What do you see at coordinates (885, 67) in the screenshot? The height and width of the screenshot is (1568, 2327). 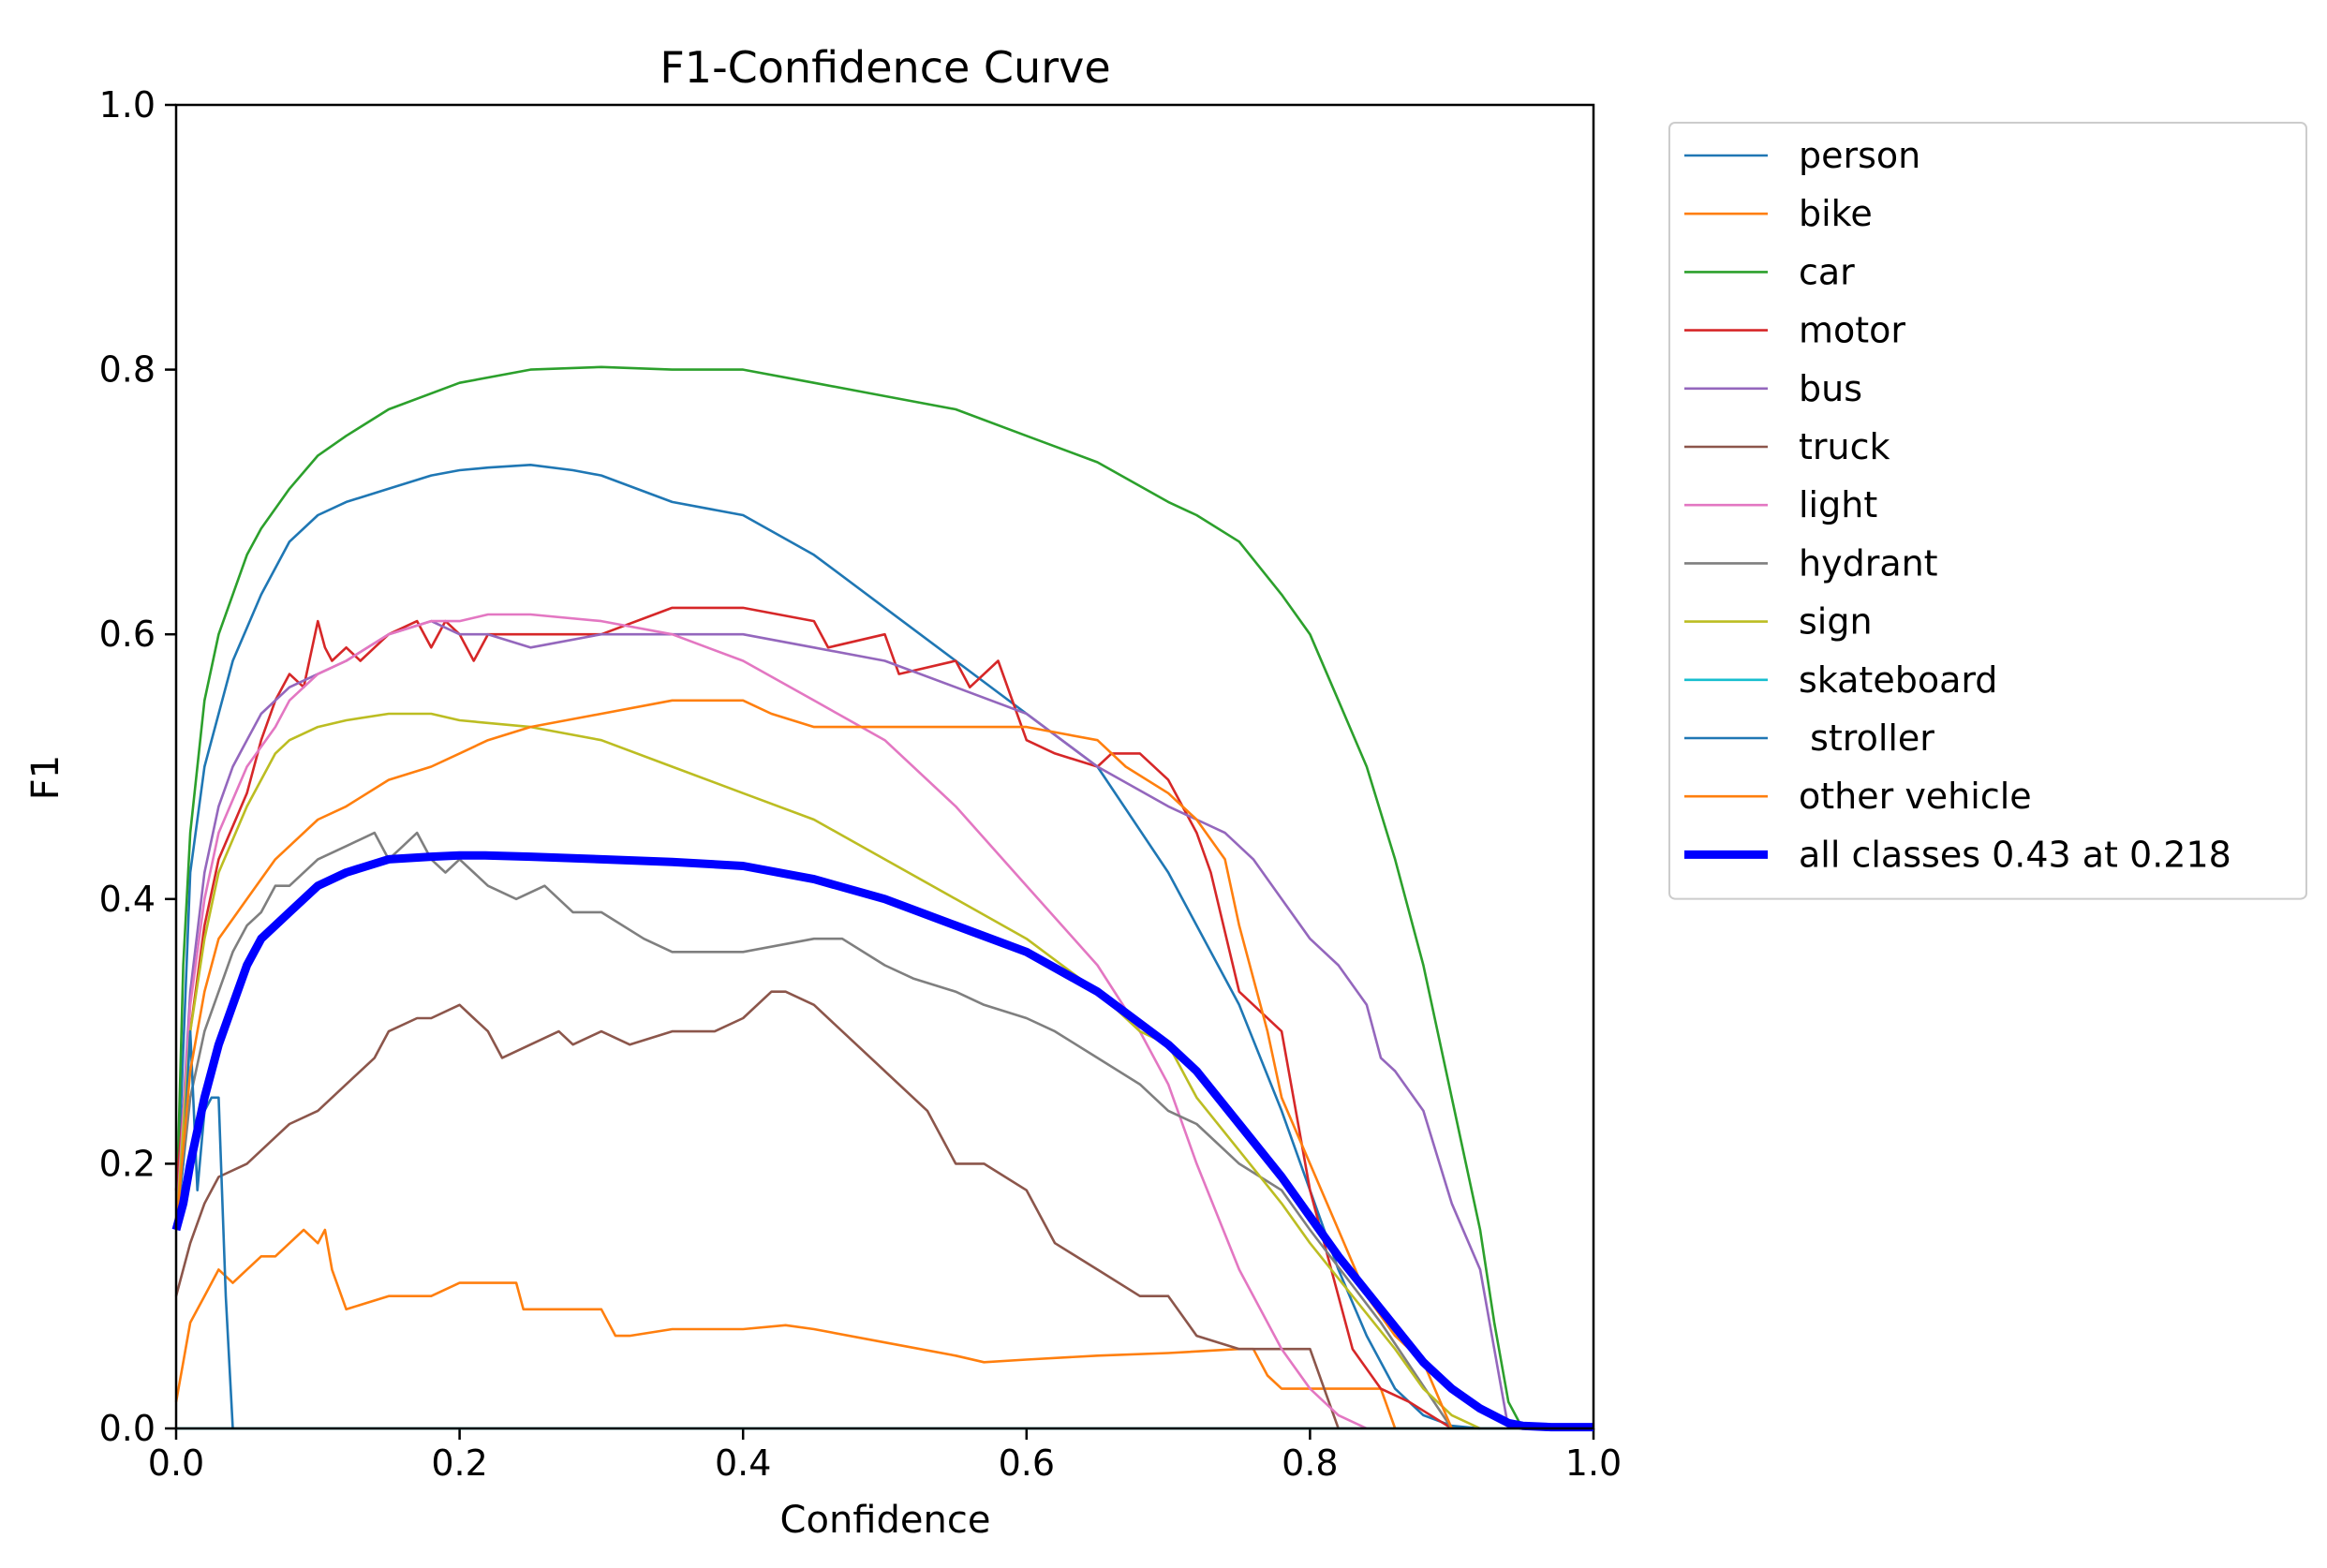 I see `chart-title: F1-Confidence Curve` at bounding box center [885, 67].